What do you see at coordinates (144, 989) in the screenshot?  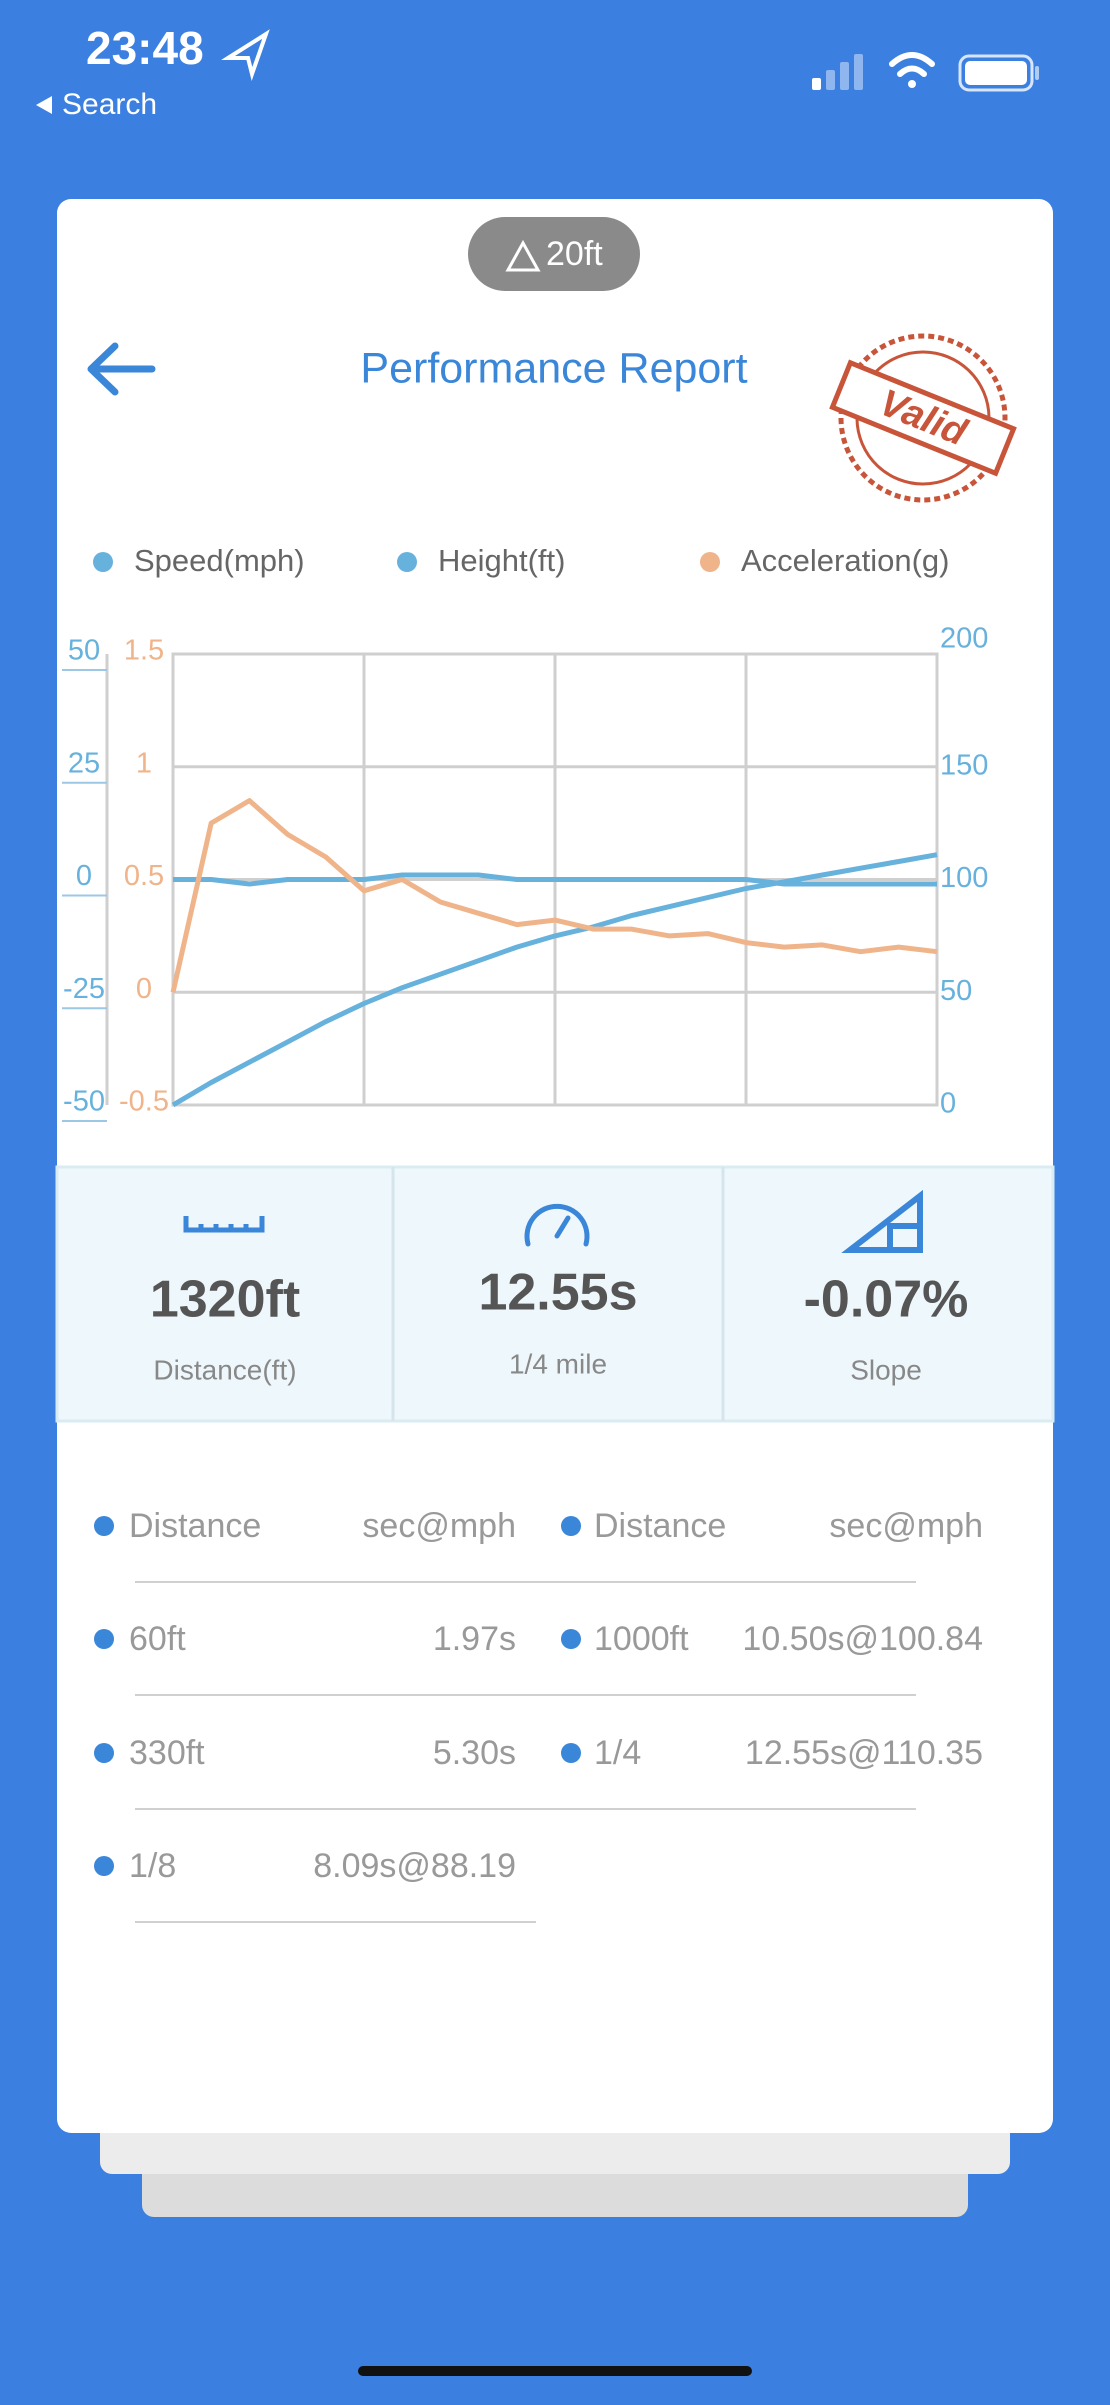 I see `y3-tick-label: 0` at bounding box center [144, 989].